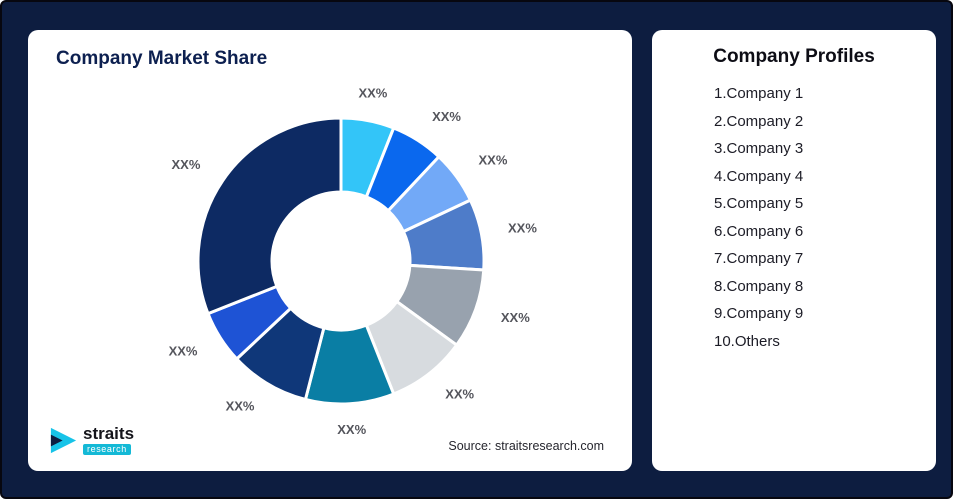 Image resolution: width=953 pixels, height=499 pixels. Describe the element at coordinates (759, 176) in the screenshot. I see `profile-item: 4.Company 4` at that location.